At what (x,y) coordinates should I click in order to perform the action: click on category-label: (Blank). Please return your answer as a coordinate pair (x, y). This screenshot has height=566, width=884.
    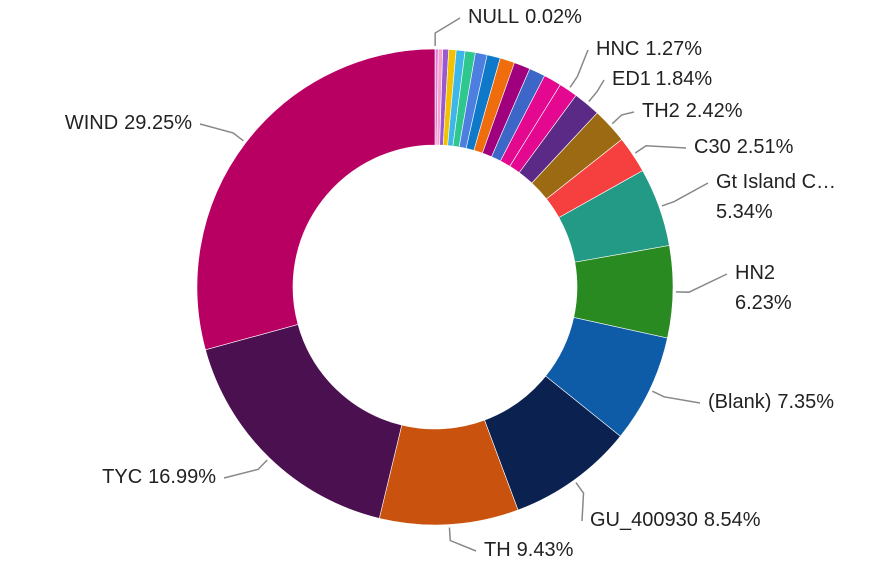
    Looking at the image, I should click on (739, 402).